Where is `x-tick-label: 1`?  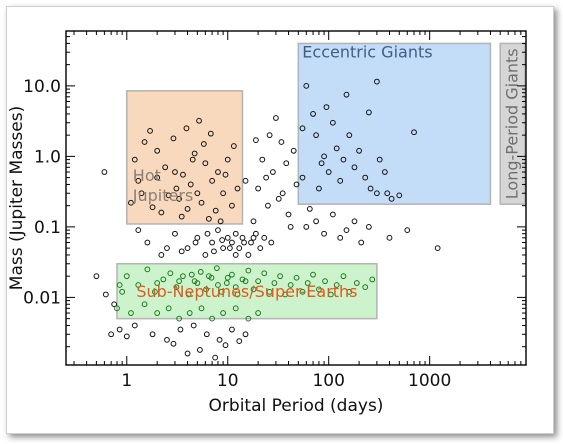
x-tick-label: 1 is located at coordinates (126, 381).